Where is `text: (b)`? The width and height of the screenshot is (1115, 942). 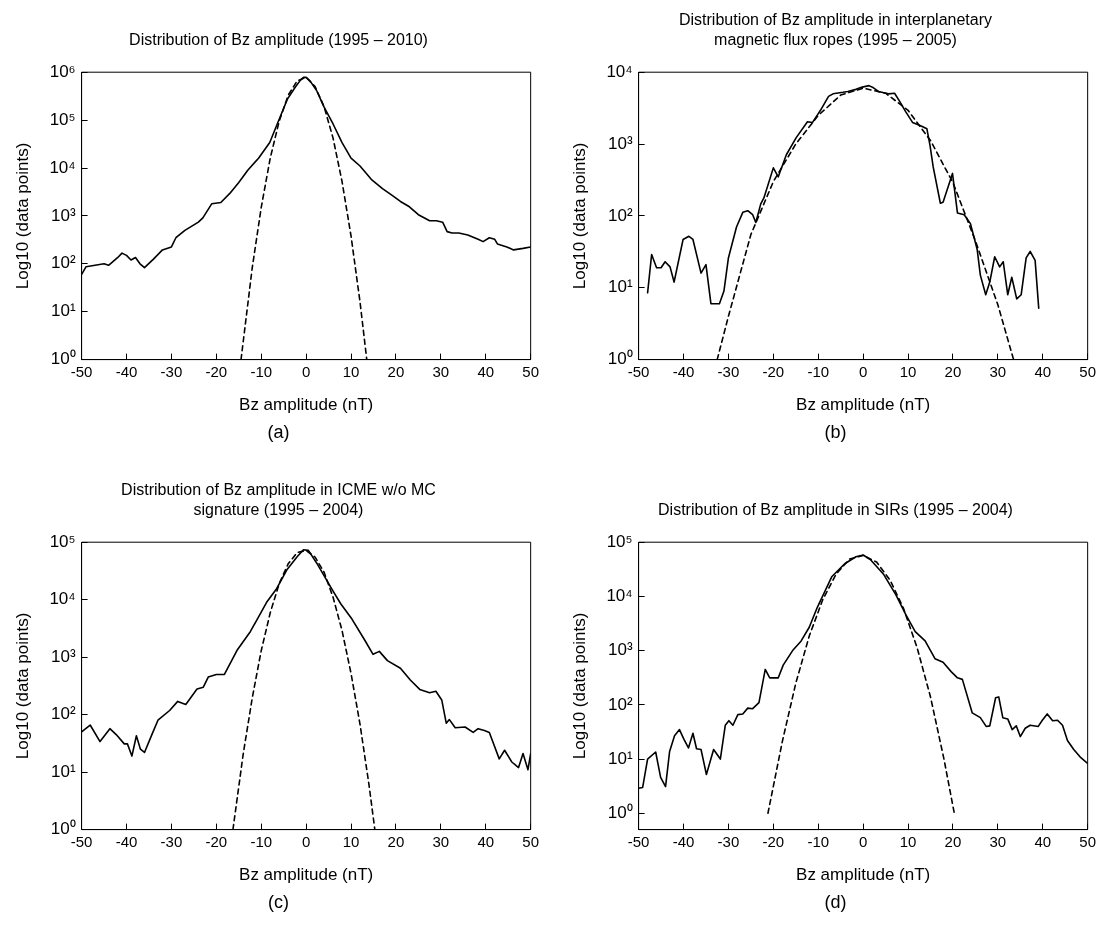
text: (b) is located at coordinates (835, 432).